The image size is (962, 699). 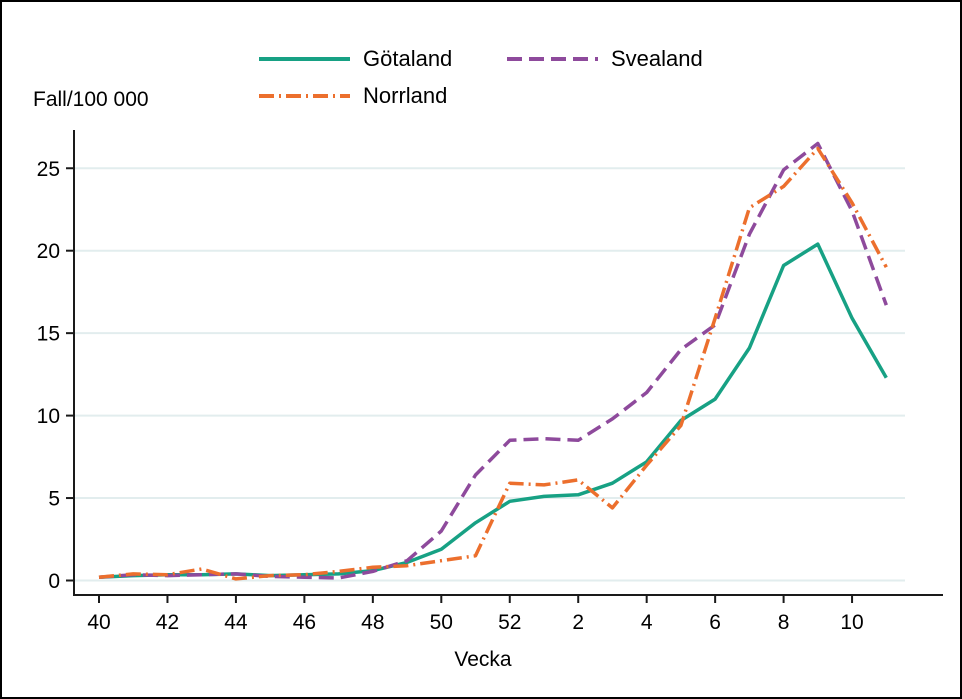 I want to click on svealand-line-sample, so click(x=552, y=59).